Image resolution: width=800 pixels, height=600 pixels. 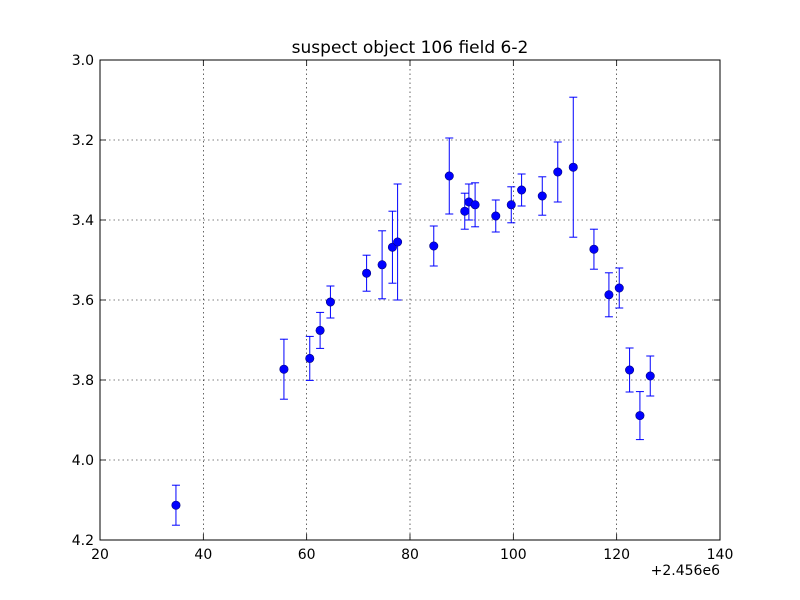 What do you see at coordinates (720, 555) in the screenshot?
I see `x-tick-label: 140` at bounding box center [720, 555].